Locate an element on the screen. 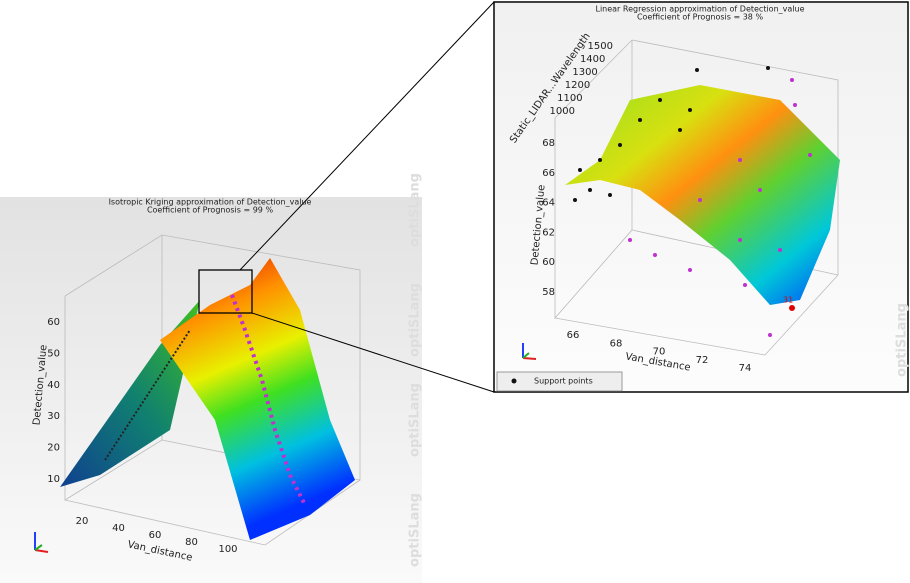 This screenshot has width=910, height=583. z-tick-label: 20 is located at coordinates (53, 448).